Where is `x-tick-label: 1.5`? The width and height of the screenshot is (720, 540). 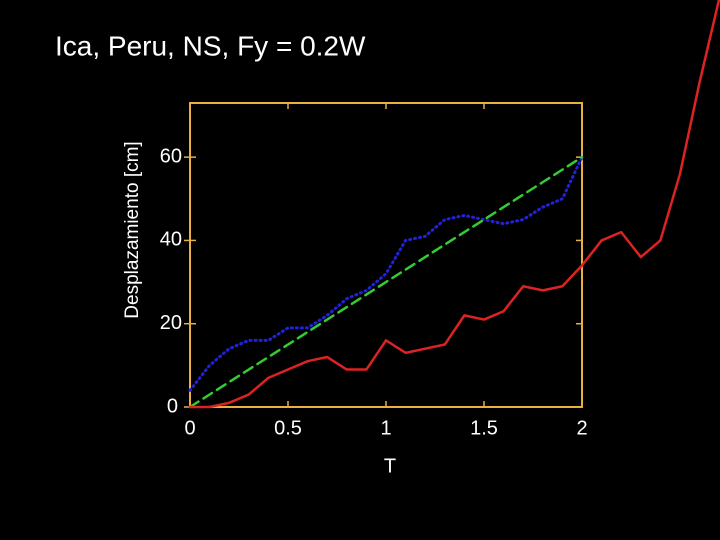
x-tick-label: 1.5 is located at coordinates (484, 428).